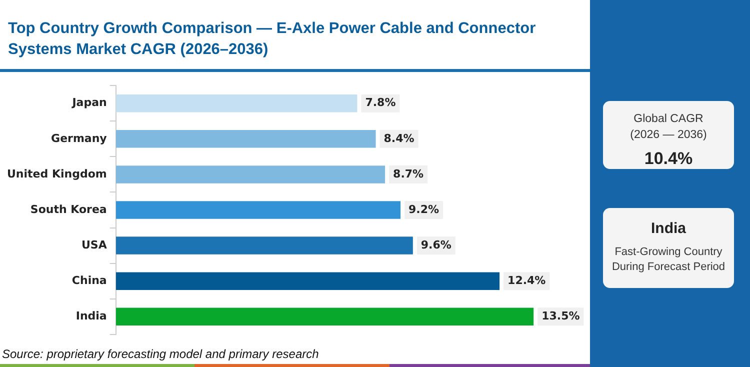 The image size is (750, 367). Describe the element at coordinates (668, 228) in the screenshot. I see `text: India` at that location.